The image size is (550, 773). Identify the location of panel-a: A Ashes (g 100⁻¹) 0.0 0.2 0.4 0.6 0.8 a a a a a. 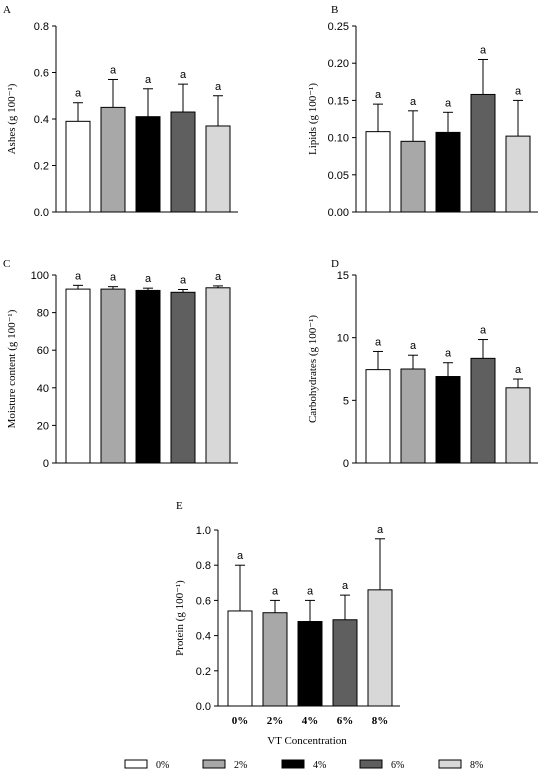
(120, 111).